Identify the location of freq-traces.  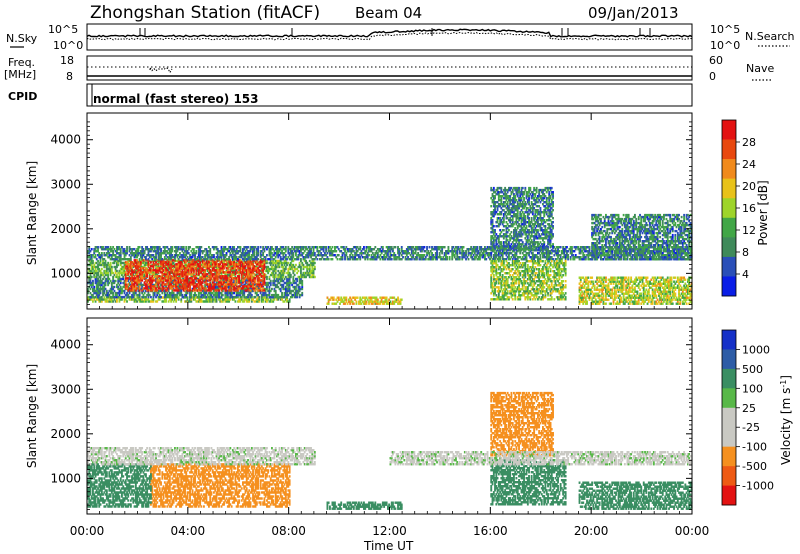
(389, 71).